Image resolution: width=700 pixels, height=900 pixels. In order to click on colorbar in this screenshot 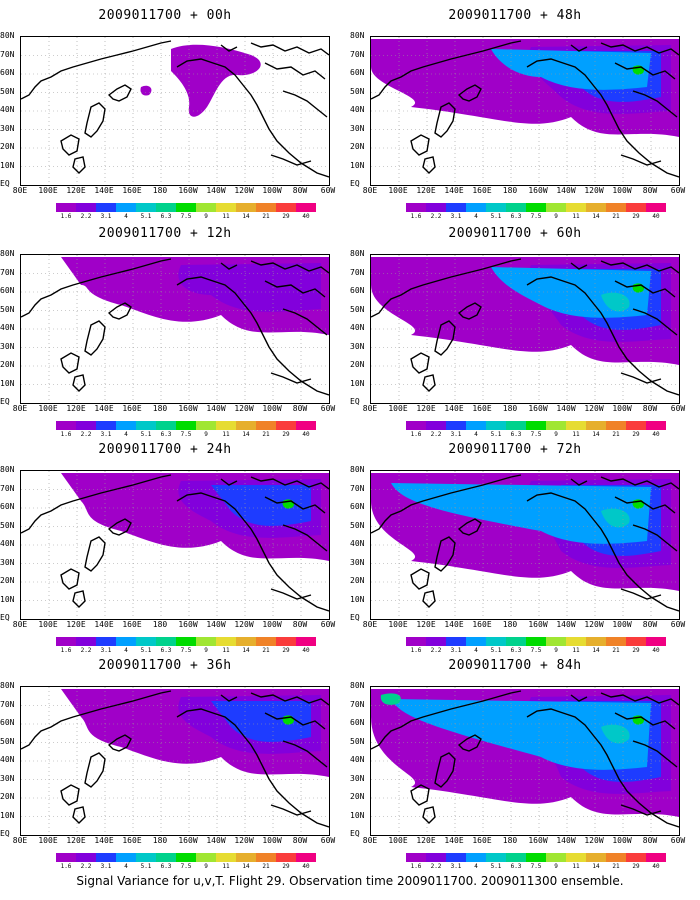, I will do `click(536, 207)`.